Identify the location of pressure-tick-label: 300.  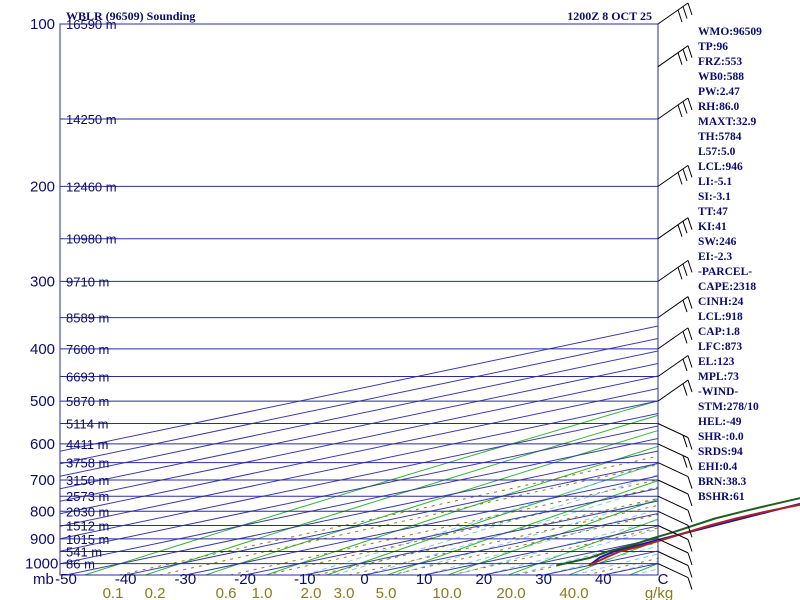
(42, 281).